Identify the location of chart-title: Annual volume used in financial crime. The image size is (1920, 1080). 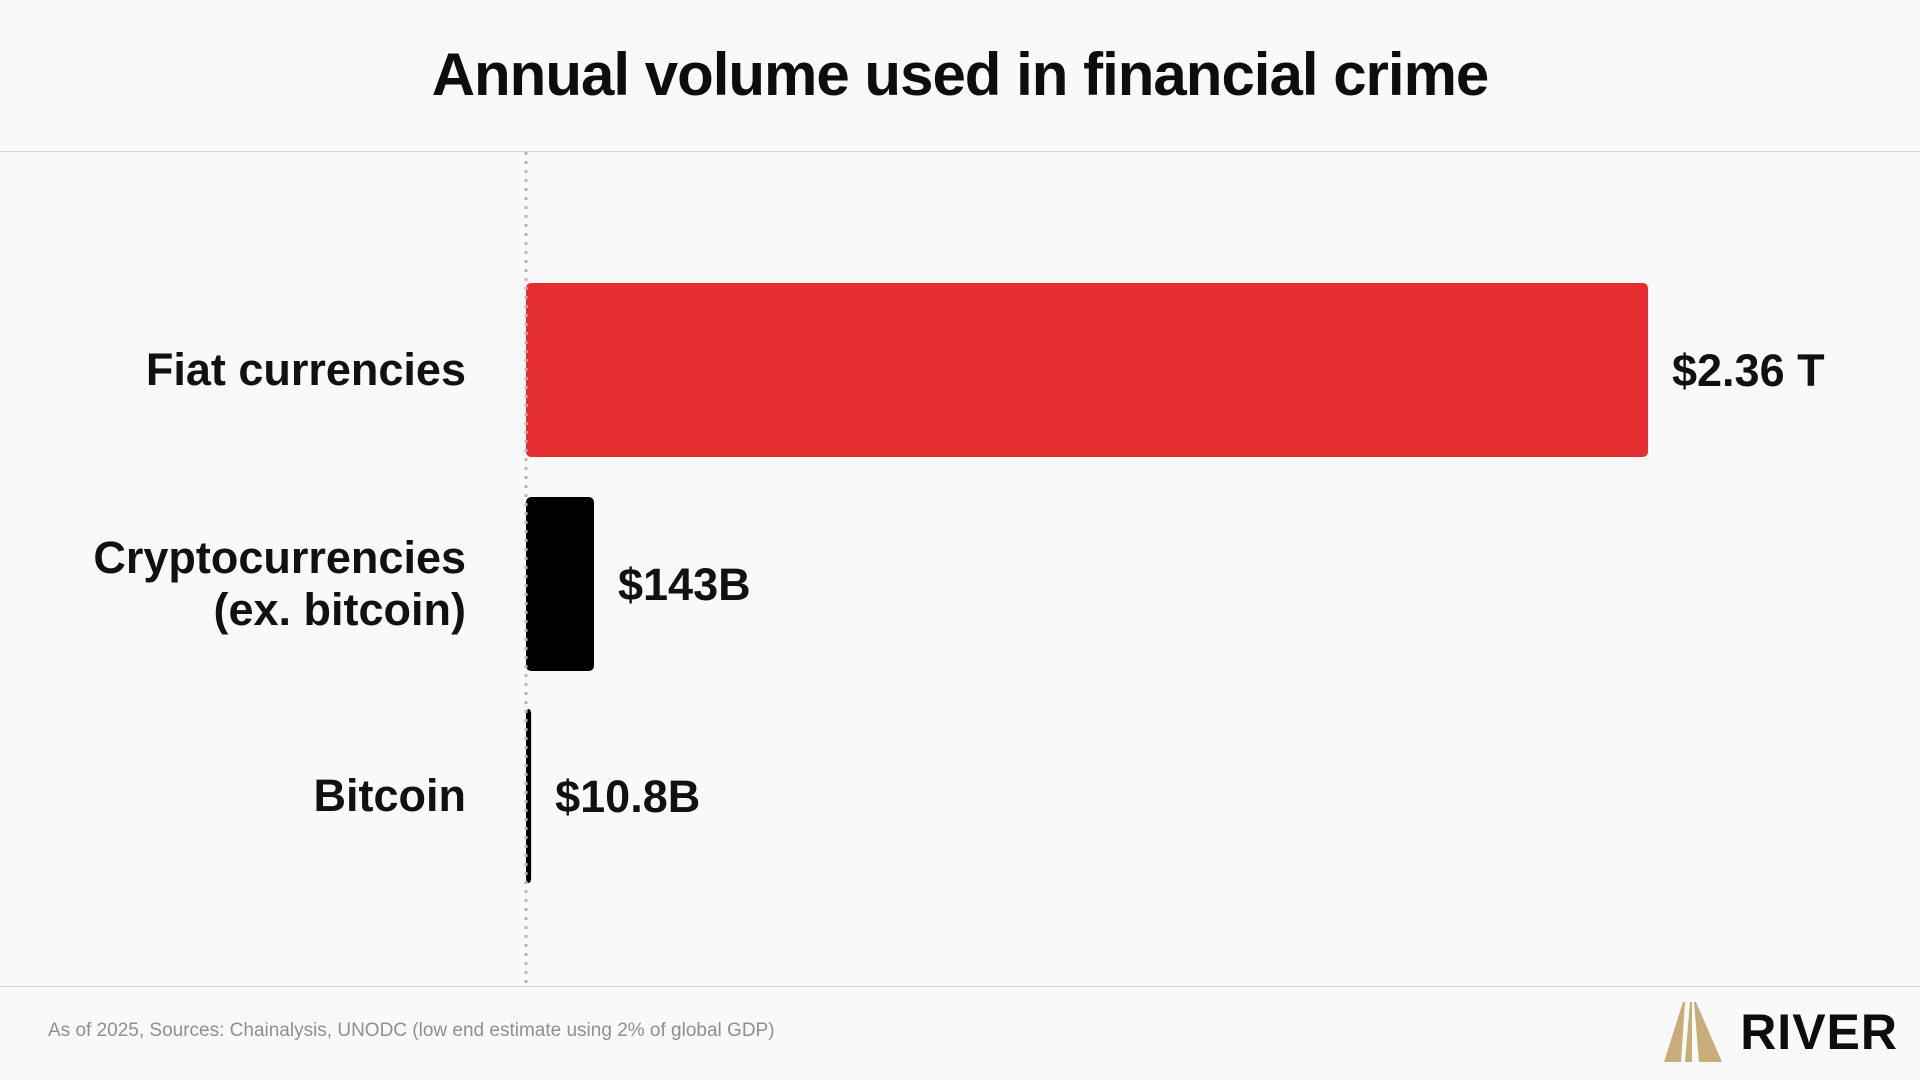
(960, 74).